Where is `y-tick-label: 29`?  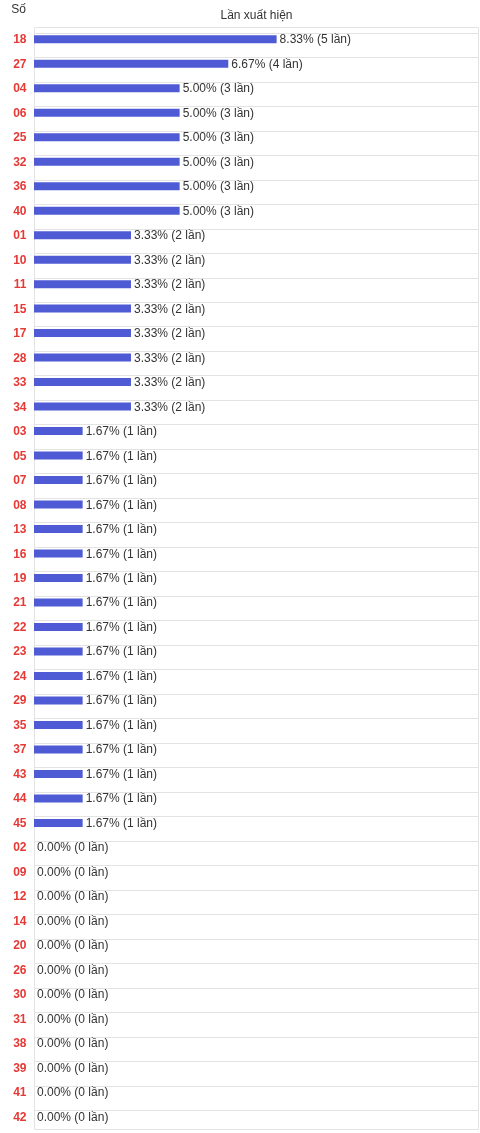
y-tick-label: 29 is located at coordinates (20, 700).